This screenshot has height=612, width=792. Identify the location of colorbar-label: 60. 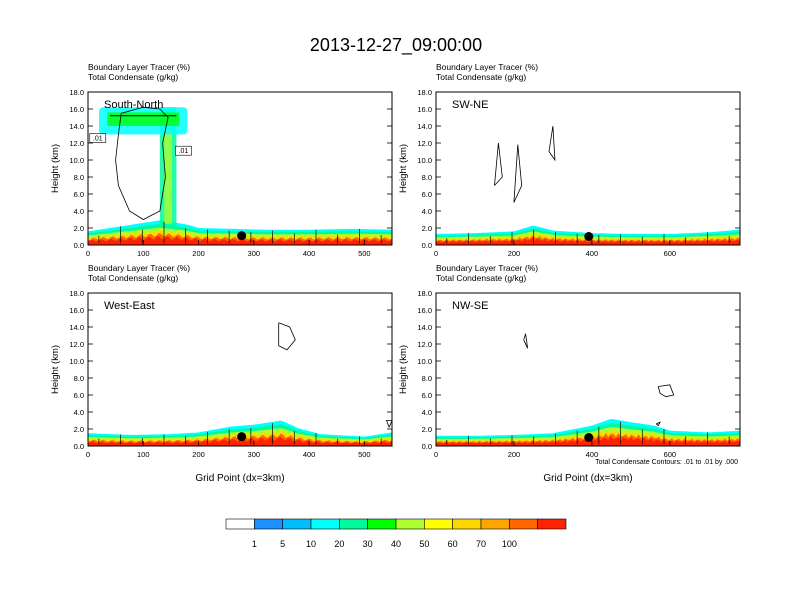
(453, 544).